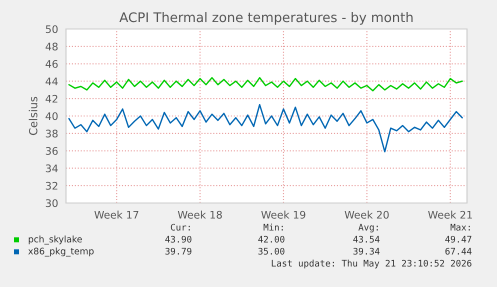  What do you see at coordinates (52, 46) in the screenshot?
I see `y-tick-label: 48` at bounding box center [52, 46].